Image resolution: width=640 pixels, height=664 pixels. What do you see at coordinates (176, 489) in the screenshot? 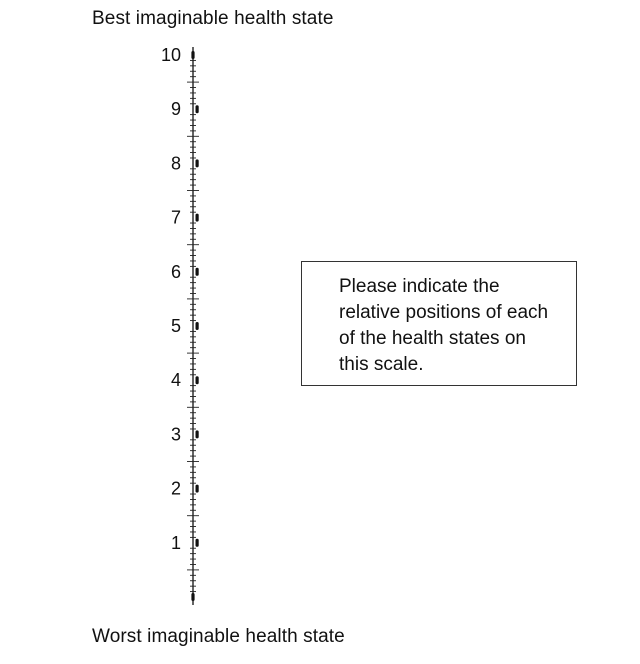
I see `scale-tick-label: 2` at bounding box center [176, 489].